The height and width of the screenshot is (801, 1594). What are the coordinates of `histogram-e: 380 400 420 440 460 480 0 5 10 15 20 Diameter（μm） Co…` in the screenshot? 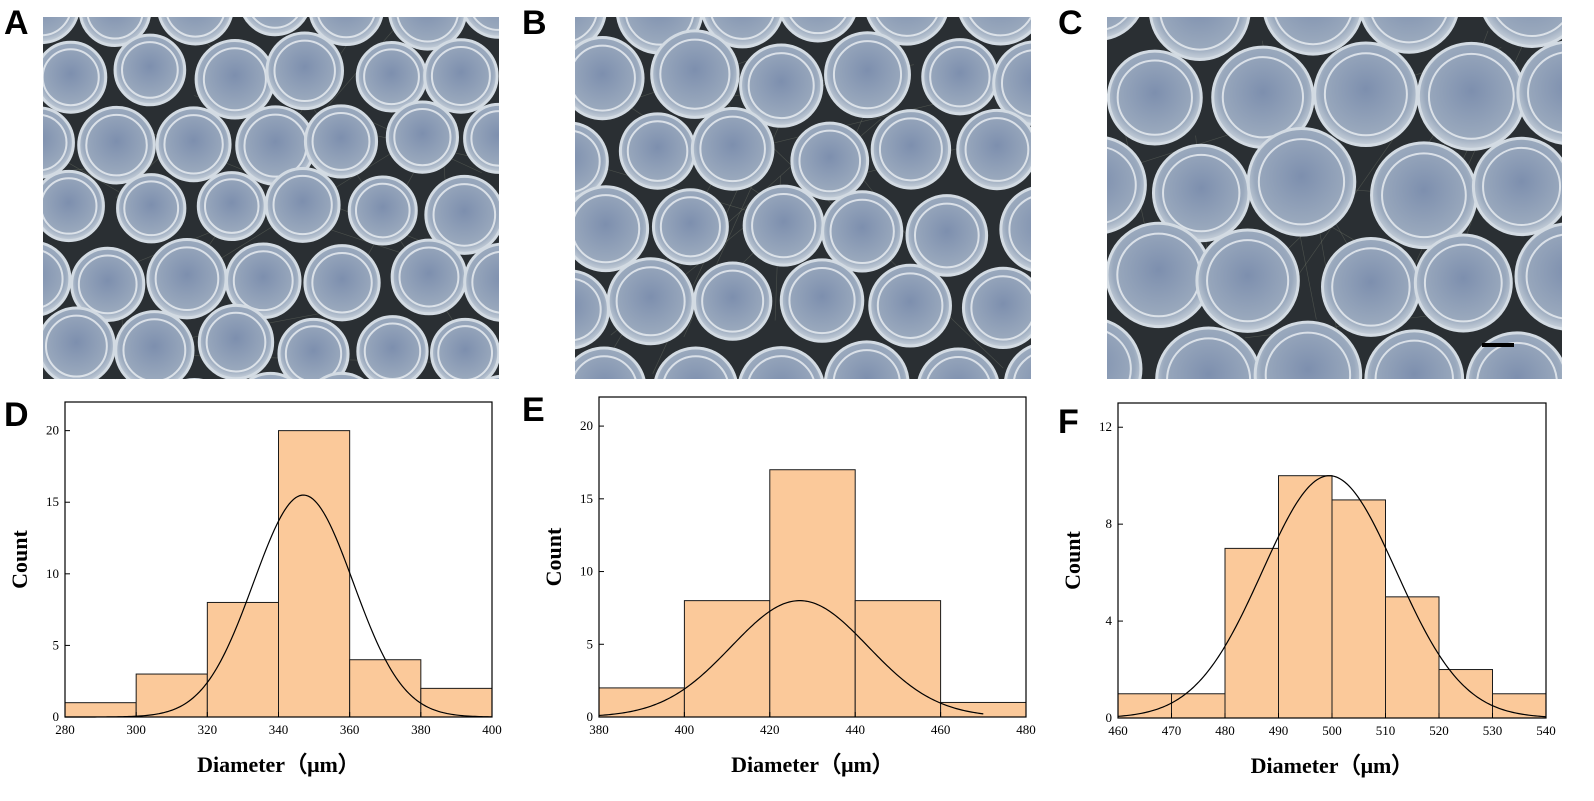 It's located at (788, 586).